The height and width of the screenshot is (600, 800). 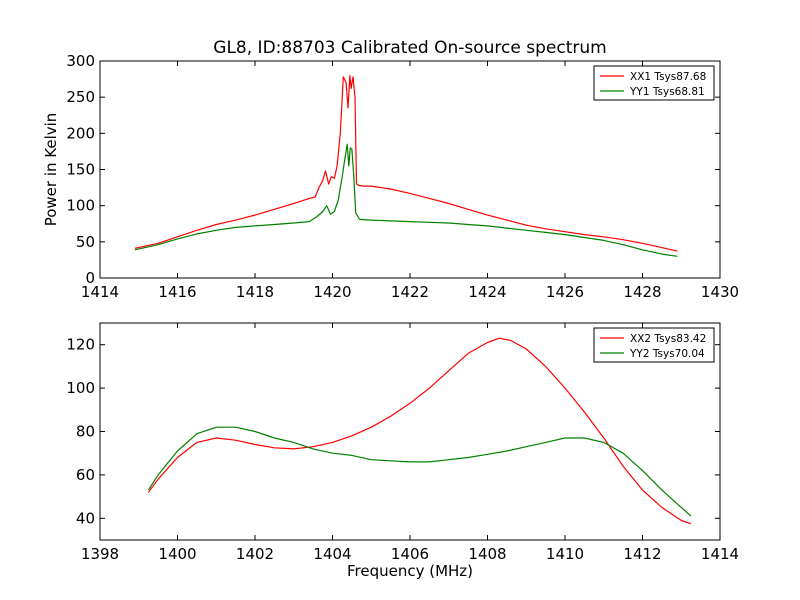 What do you see at coordinates (85, 518) in the screenshot?
I see `bottom-y-tick-label: 40` at bounding box center [85, 518].